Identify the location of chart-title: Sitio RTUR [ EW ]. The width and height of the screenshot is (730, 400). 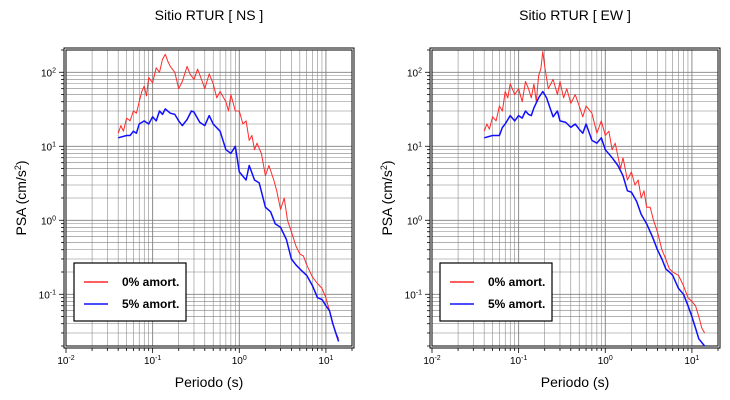
(575, 15).